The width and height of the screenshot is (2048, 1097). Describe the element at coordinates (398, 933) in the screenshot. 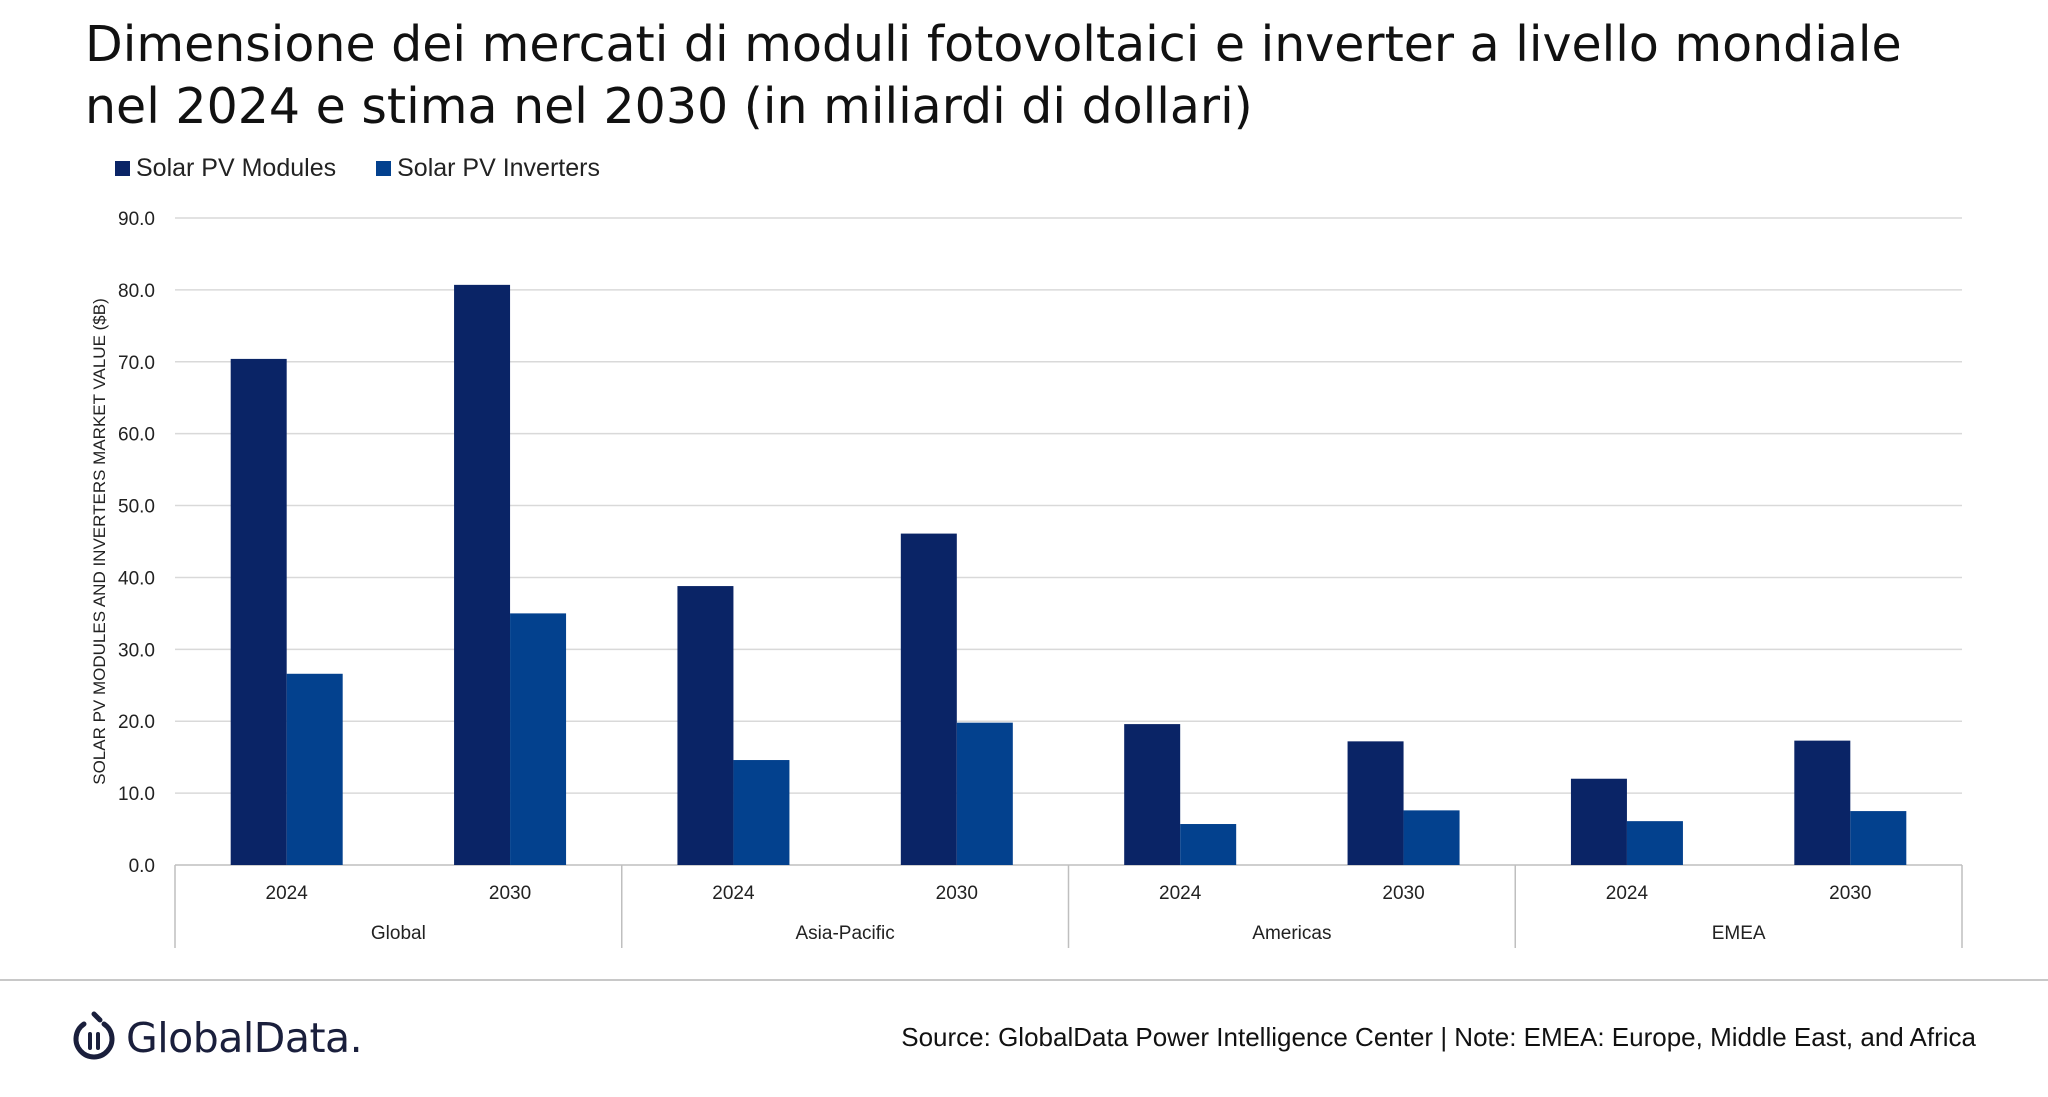

I see `group-label: Global` at that location.